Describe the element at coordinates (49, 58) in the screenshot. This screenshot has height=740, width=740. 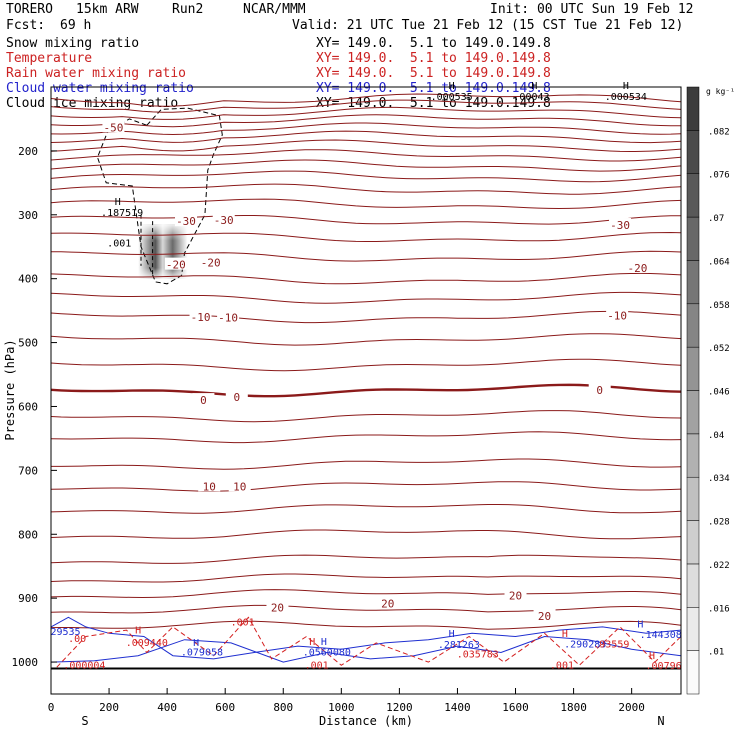
I see `legend-temperature: Temperature` at that location.